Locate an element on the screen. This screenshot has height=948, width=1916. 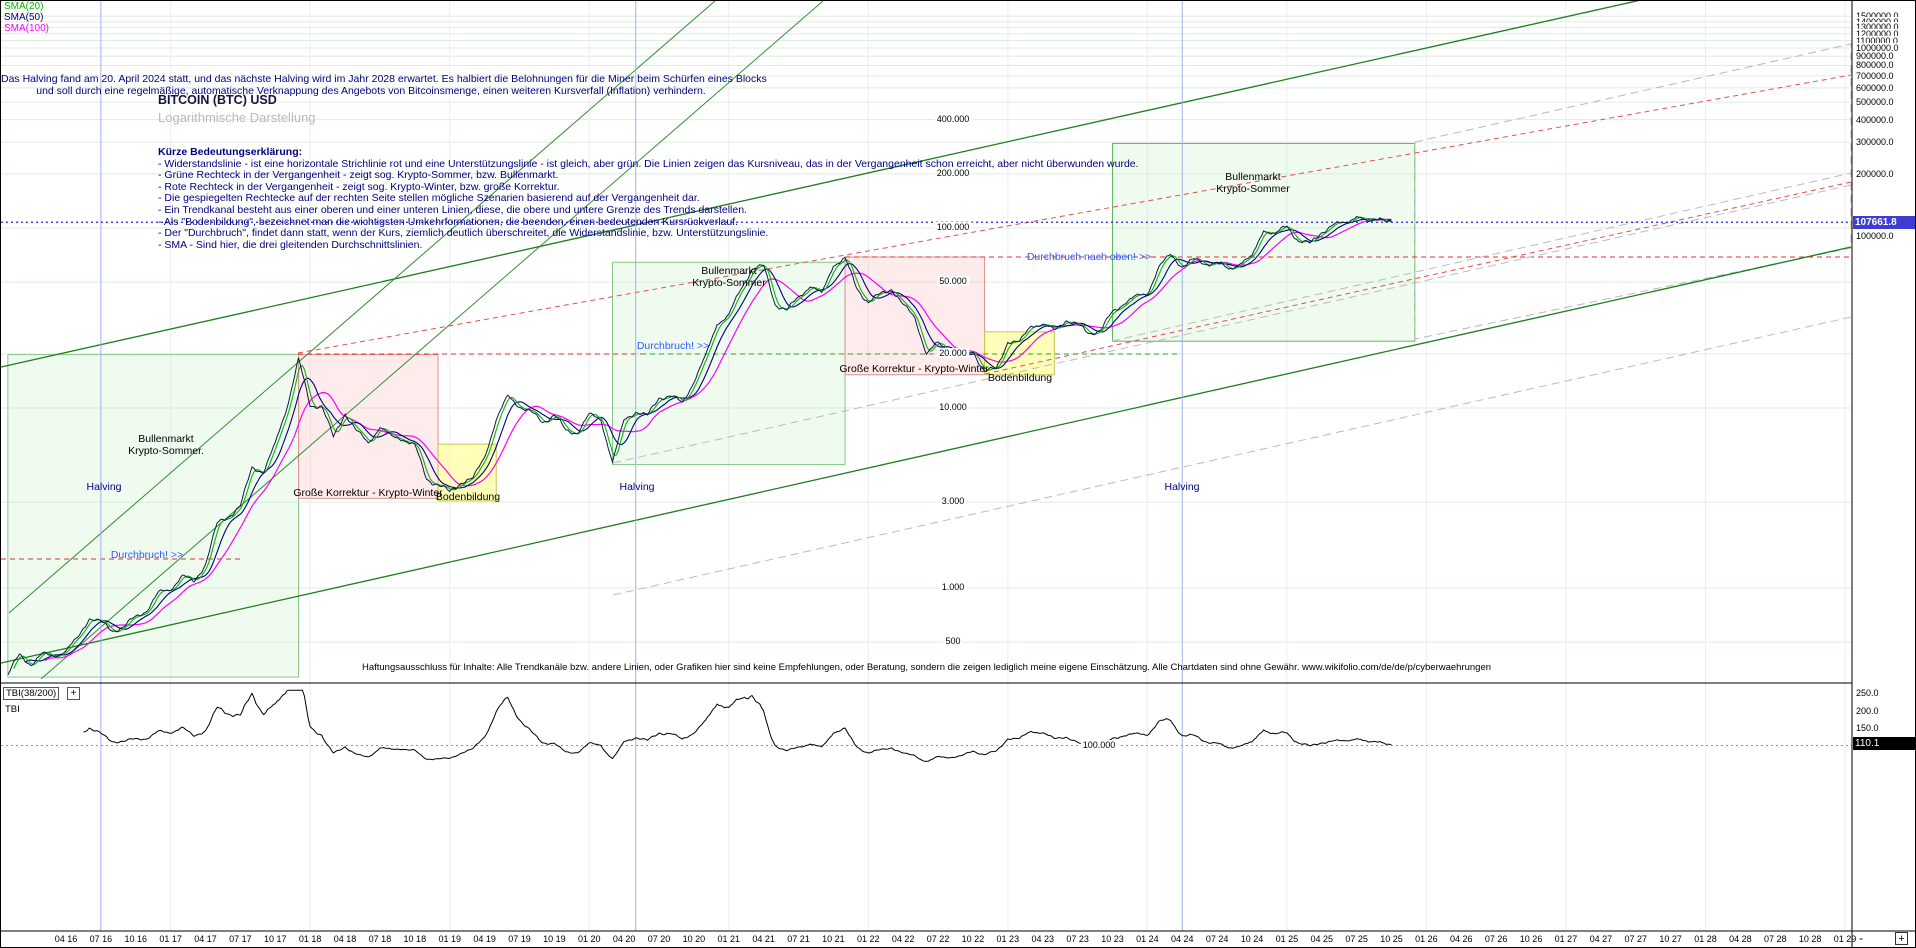
x-axis-tick: 10 28 is located at coordinates (1810, 939).